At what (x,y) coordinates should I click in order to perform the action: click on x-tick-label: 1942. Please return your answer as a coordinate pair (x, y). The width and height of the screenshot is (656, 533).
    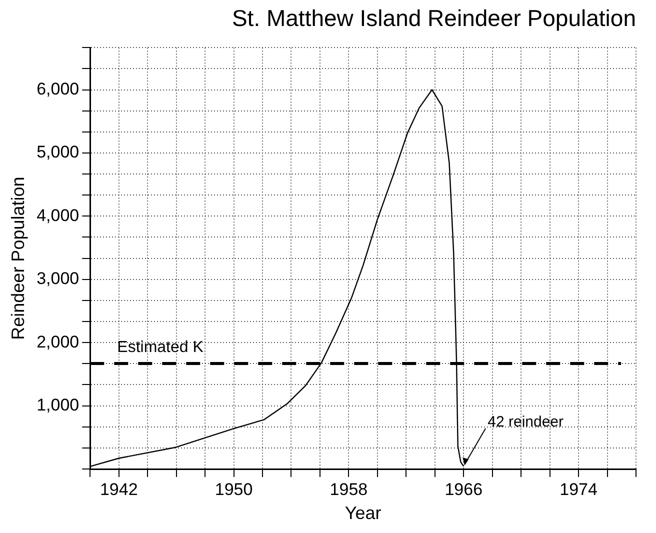
    Looking at the image, I should click on (119, 489).